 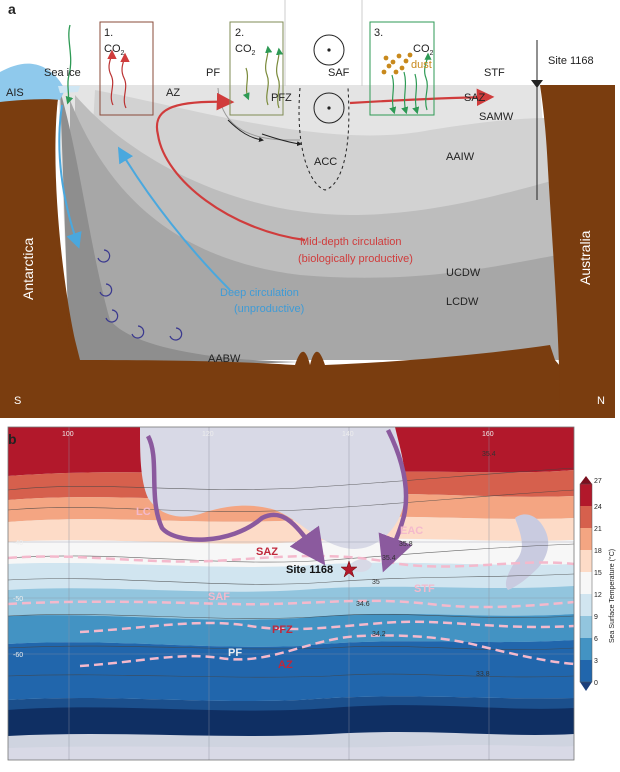 What do you see at coordinates (235, 653) in the screenshot?
I see `map-label-pf: PF` at bounding box center [235, 653].